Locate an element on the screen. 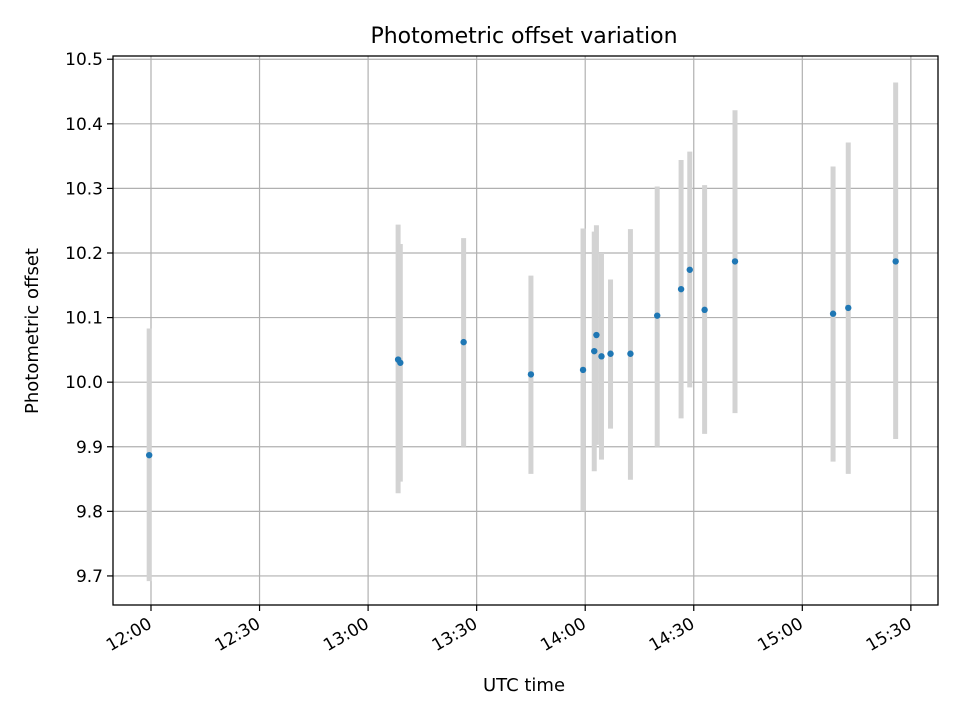 This screenshot has height=720, width=960. y-tick-label: 10.3 is located at coordinates (84, 189).